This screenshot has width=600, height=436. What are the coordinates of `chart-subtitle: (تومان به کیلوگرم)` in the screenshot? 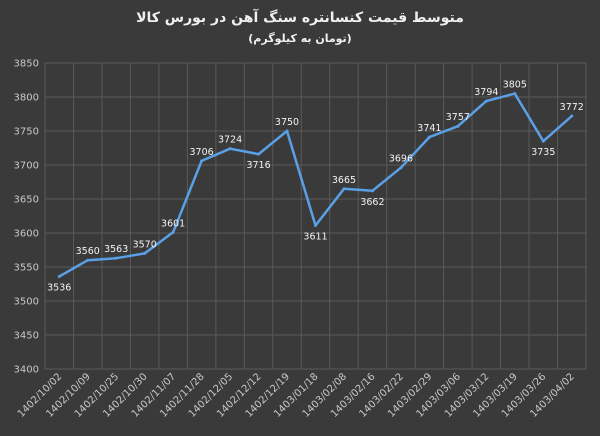 It's located at (300, 38).